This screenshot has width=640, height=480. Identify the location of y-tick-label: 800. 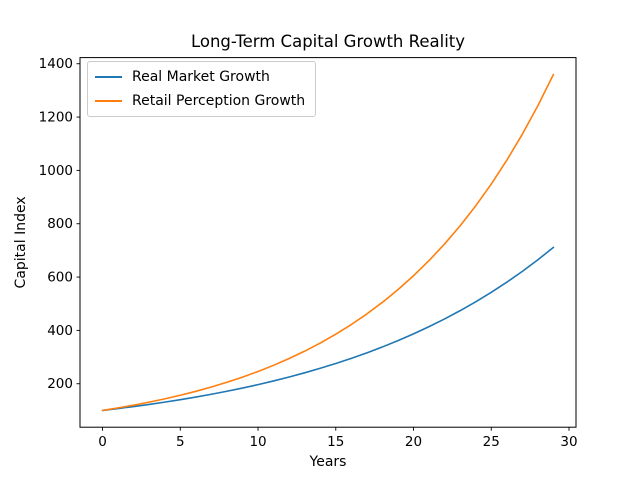
(60, 224).